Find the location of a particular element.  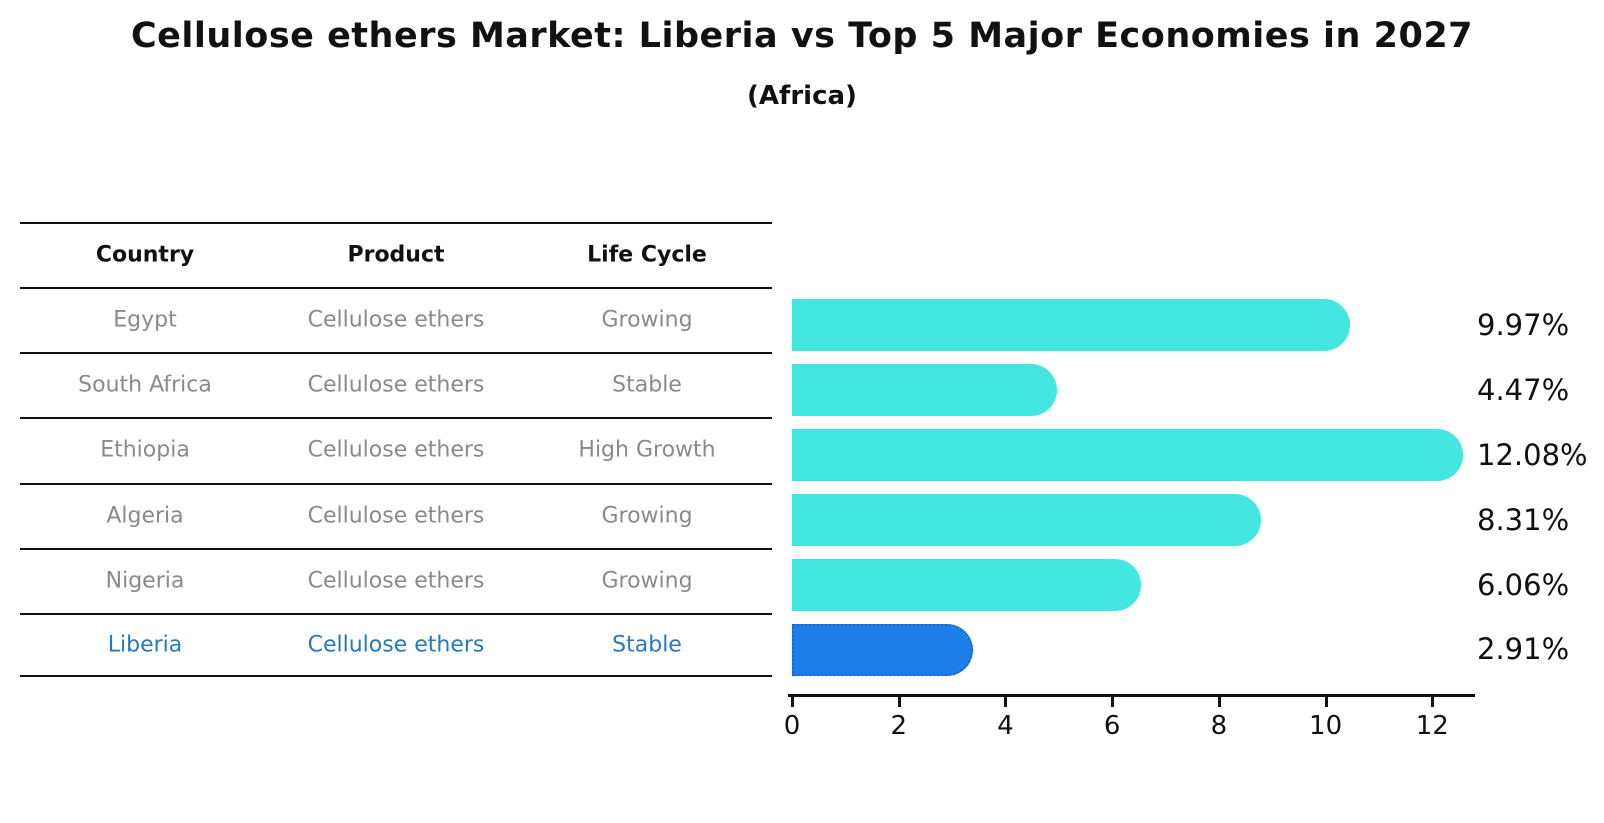

bar-south-africa is located at coordinates (924, 390).